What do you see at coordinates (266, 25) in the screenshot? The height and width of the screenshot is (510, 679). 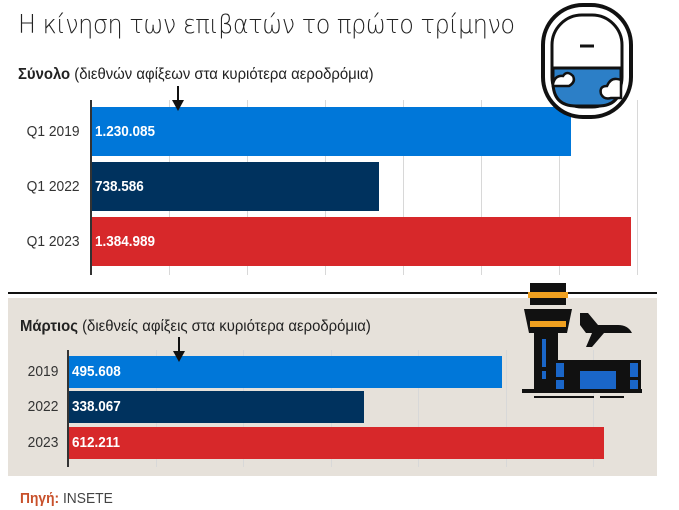 I see `chart-title: Η κίνηση των επιβατών το πρώτο τρίμηνο` at bounding box center [266, 25].